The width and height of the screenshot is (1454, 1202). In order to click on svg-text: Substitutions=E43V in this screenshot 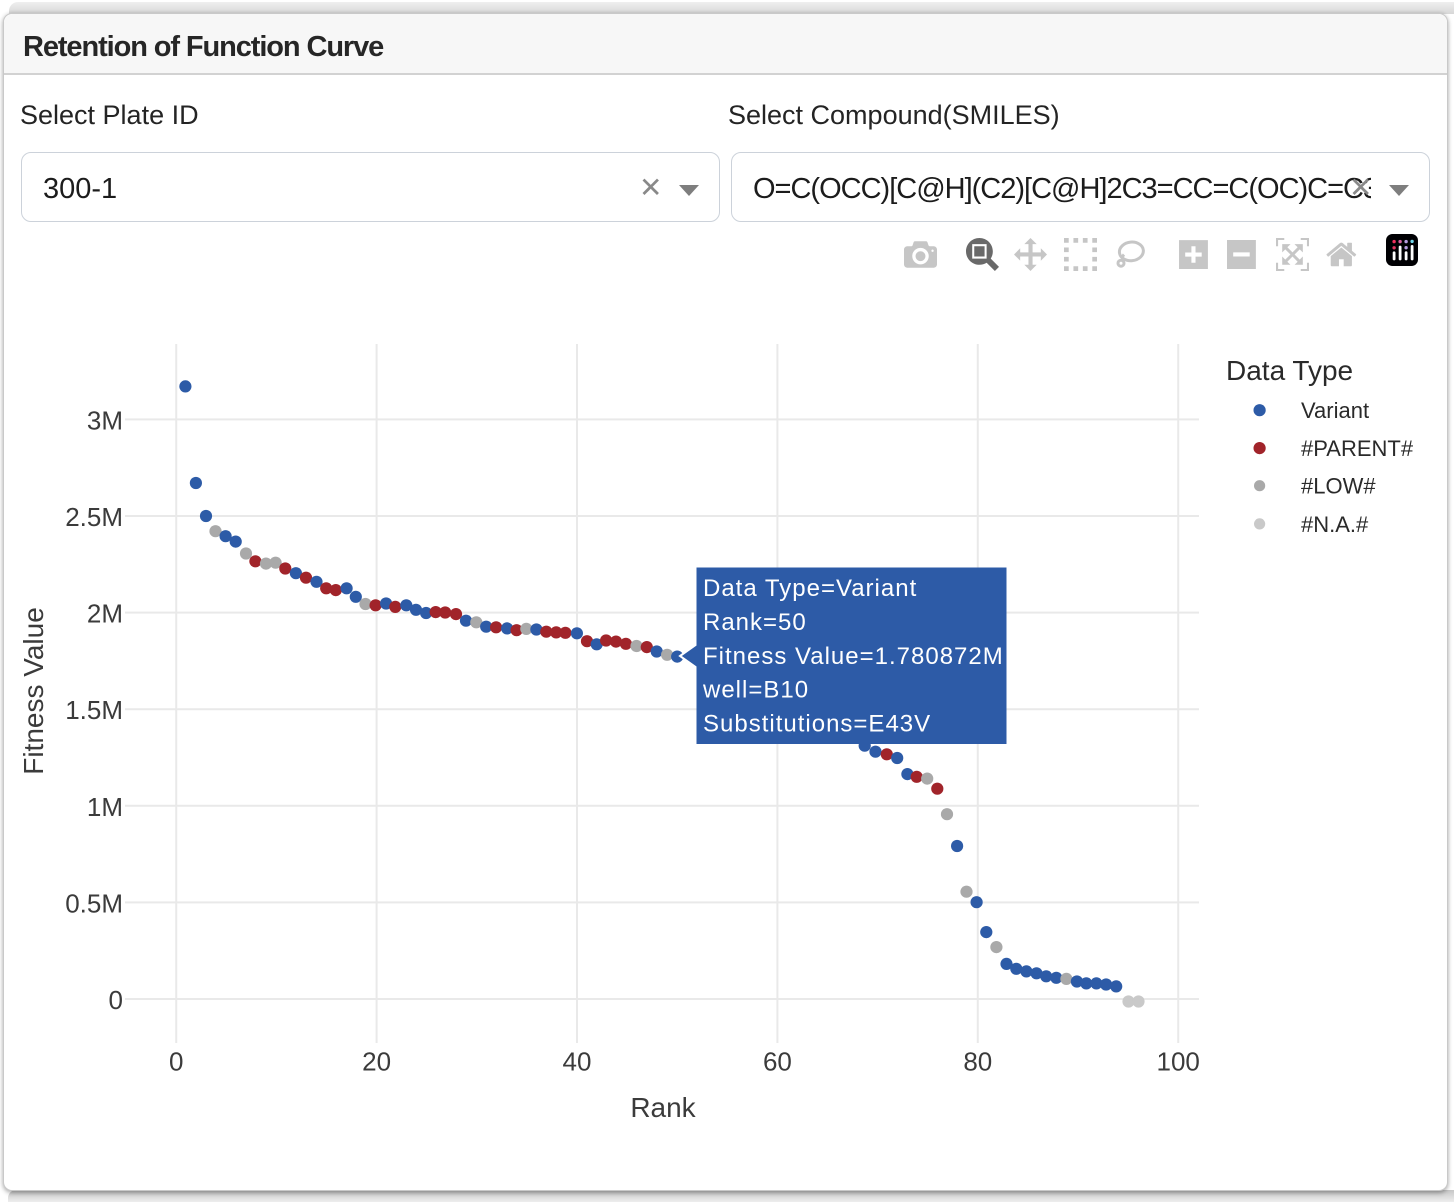, I will do `click(817, 724)`.